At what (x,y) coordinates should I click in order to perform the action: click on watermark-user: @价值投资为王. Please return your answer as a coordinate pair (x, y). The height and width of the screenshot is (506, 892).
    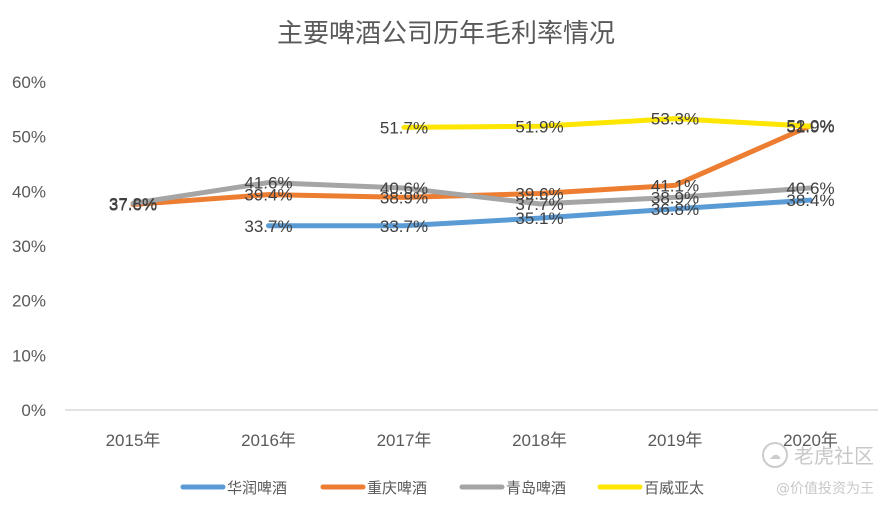
    Looking at the image, I should click on (825, 489).